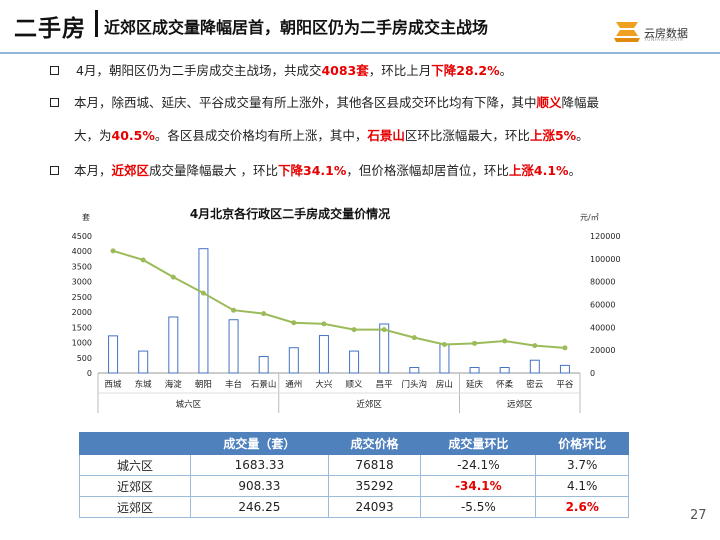 This screenshot has width=720, height=540. I want to click on y-left-tick-label: 3000, so click(82, 282).